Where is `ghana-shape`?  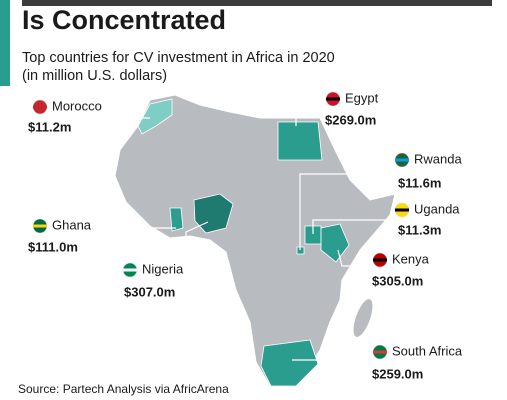
ghana-shape is located at coordinates (176, 219).